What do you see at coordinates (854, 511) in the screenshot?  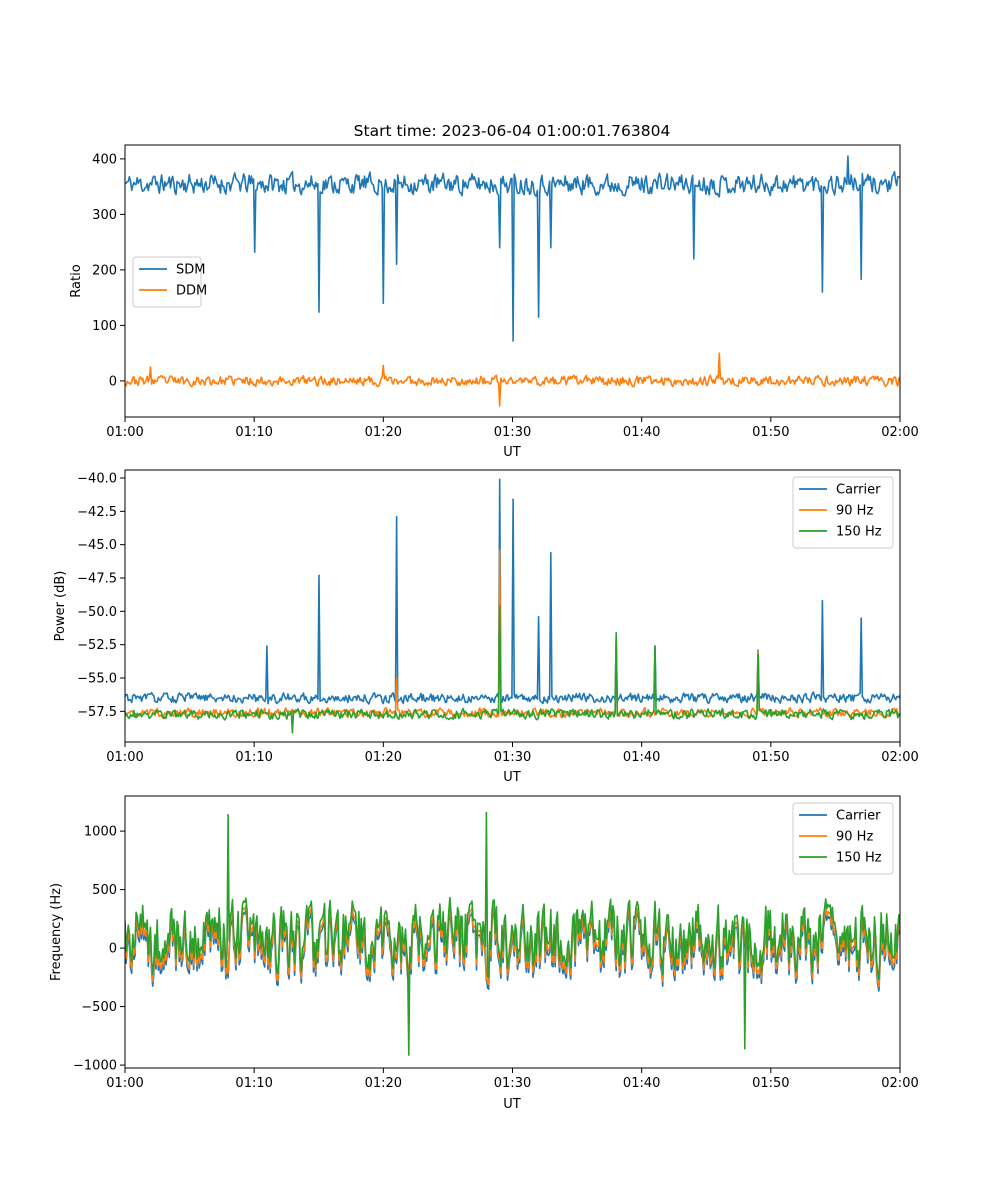 I see `power-legend-label: 90 Hz` at bounding box center [854, 511].